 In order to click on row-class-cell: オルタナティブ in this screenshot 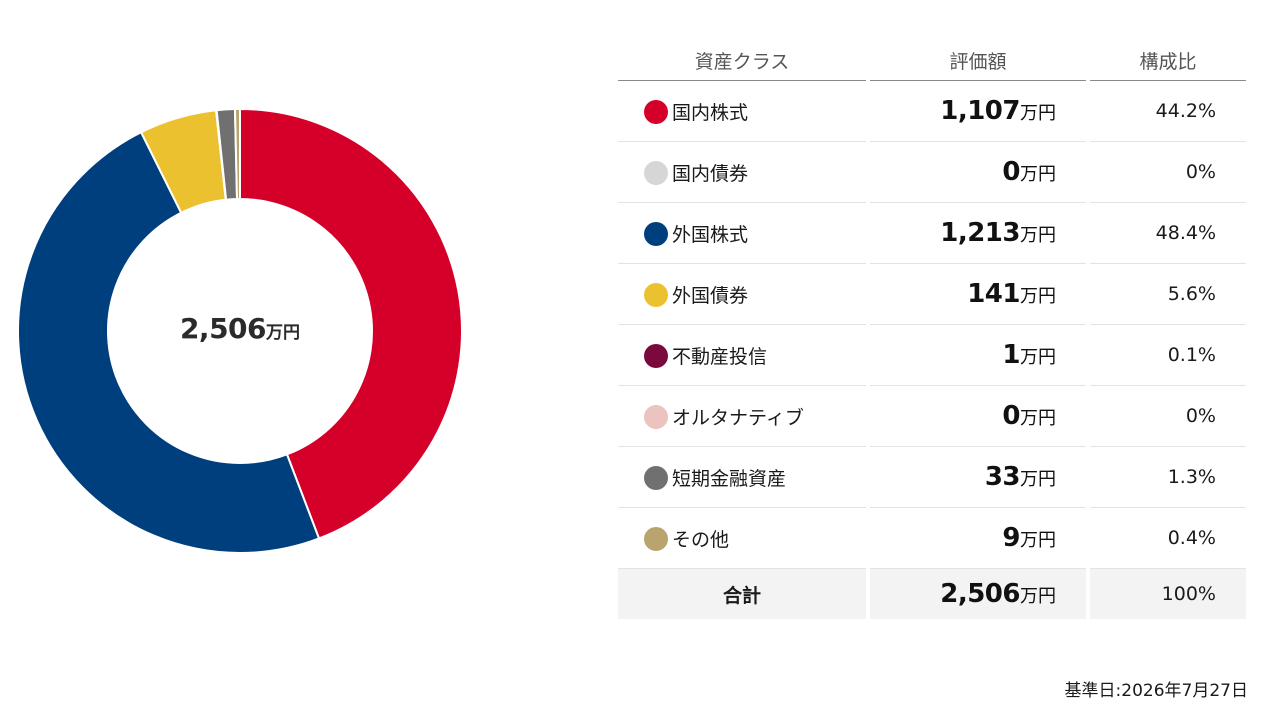, I will do `click(742, 416)`.